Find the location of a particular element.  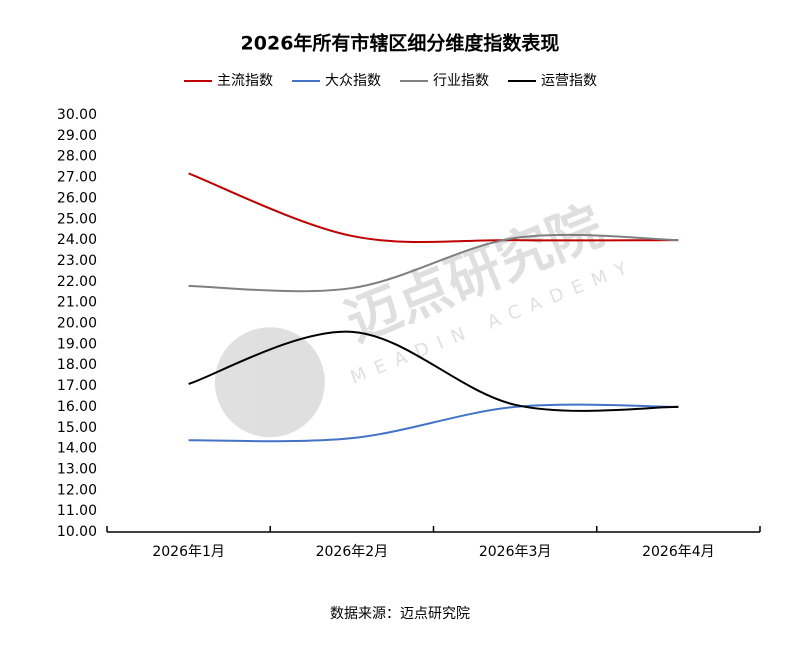

y-tick-label: 25.00 is located at coordinates (77, 219).